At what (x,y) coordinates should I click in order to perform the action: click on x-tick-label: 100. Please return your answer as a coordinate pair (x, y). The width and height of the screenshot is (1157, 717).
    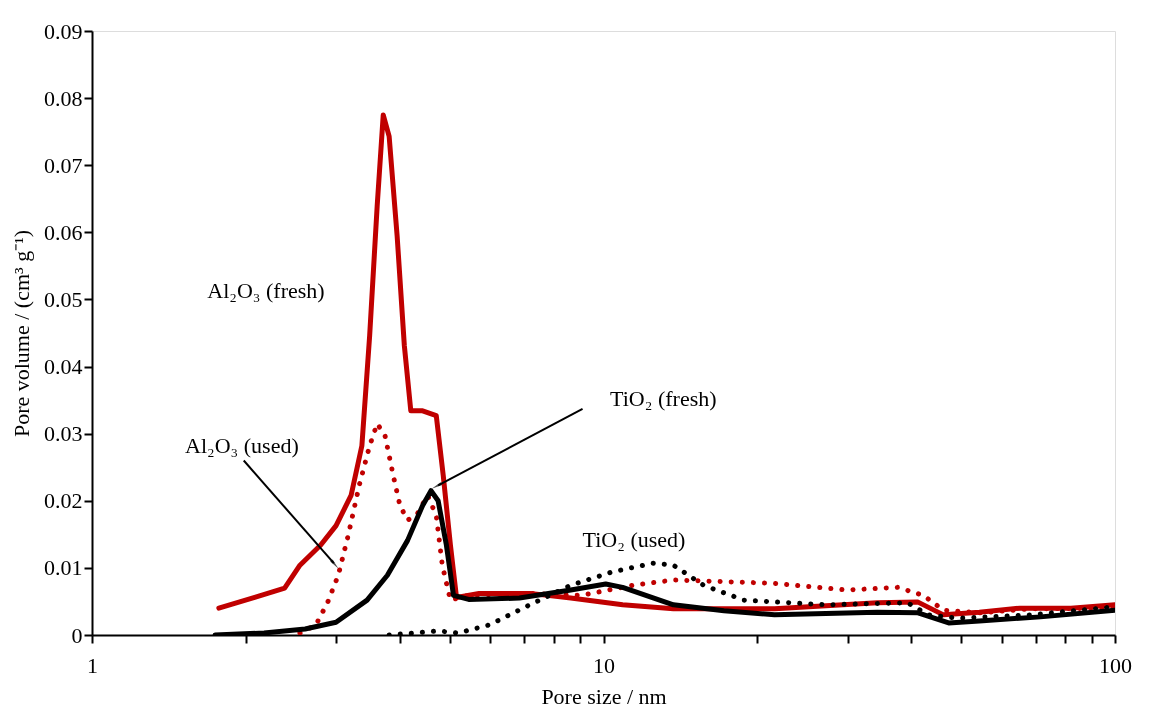
    Looking at the image, I should click on (1115, 665).